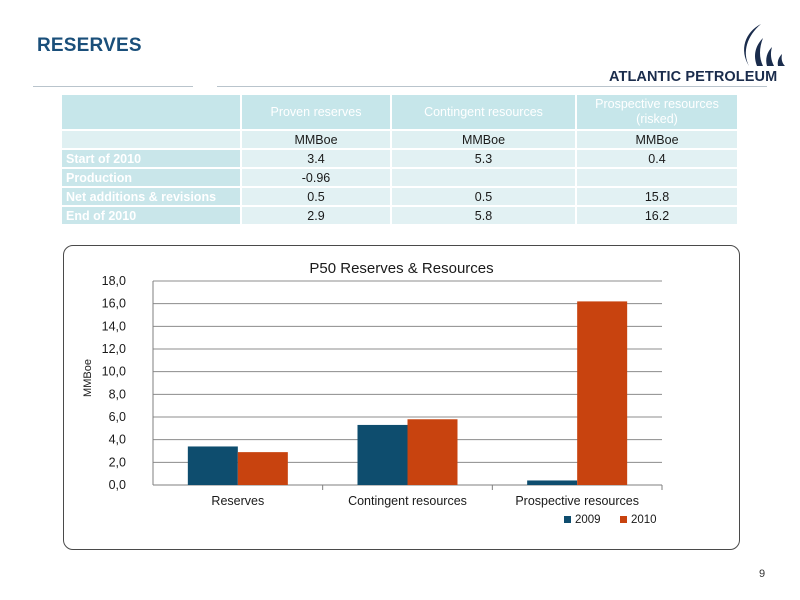  Describe the element at coordinates (151, 215) in the screenshot. I see `table-row-label: End of 2010` at that location.